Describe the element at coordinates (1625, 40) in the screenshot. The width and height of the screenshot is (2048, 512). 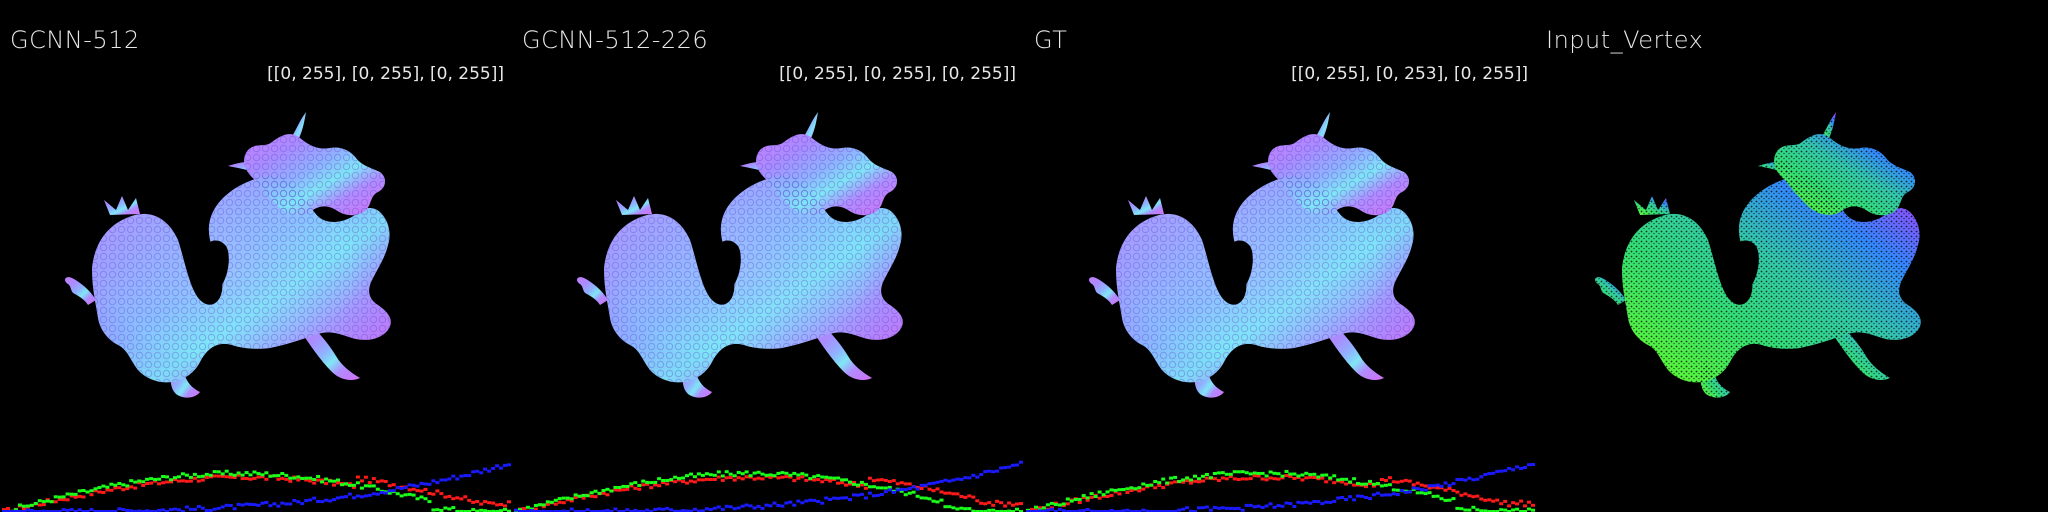
I see `panel-title: Input_Vertex` at that location.